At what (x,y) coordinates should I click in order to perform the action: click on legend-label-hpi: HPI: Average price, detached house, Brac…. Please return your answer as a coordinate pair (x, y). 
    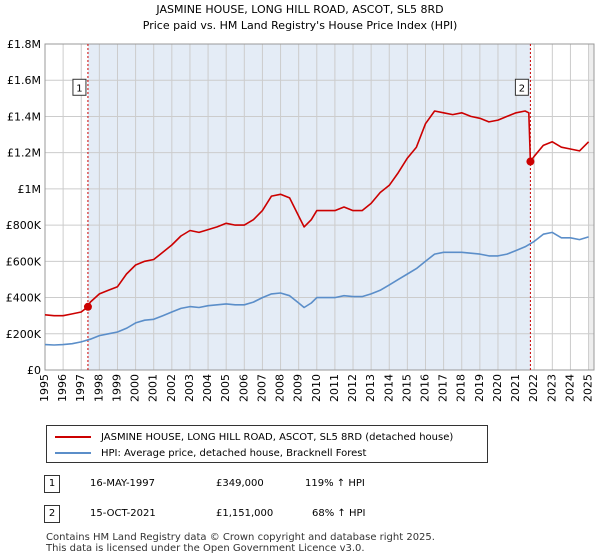
    Looking at the image, I should click on (234, 453).